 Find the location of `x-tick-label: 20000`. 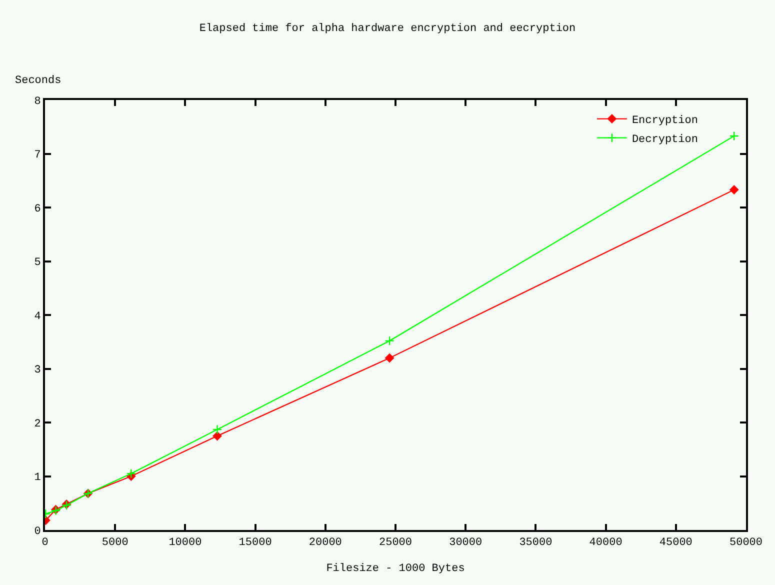

x-tick-label: 20000 is located at coordinates (325, 543).